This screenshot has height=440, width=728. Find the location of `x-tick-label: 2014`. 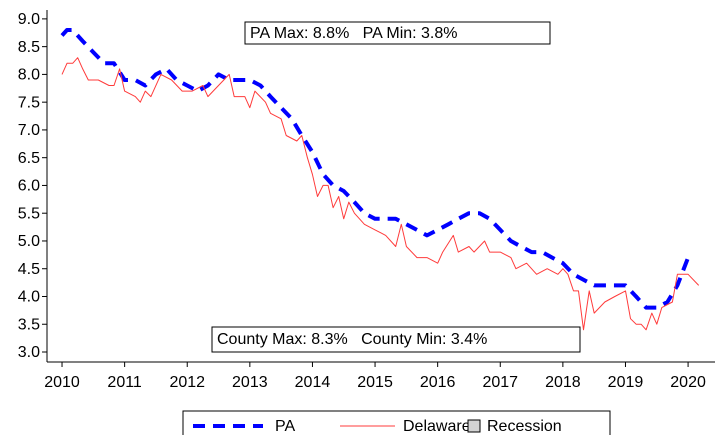

x-tick-label: 2014 is located at coordinates (313, 382).